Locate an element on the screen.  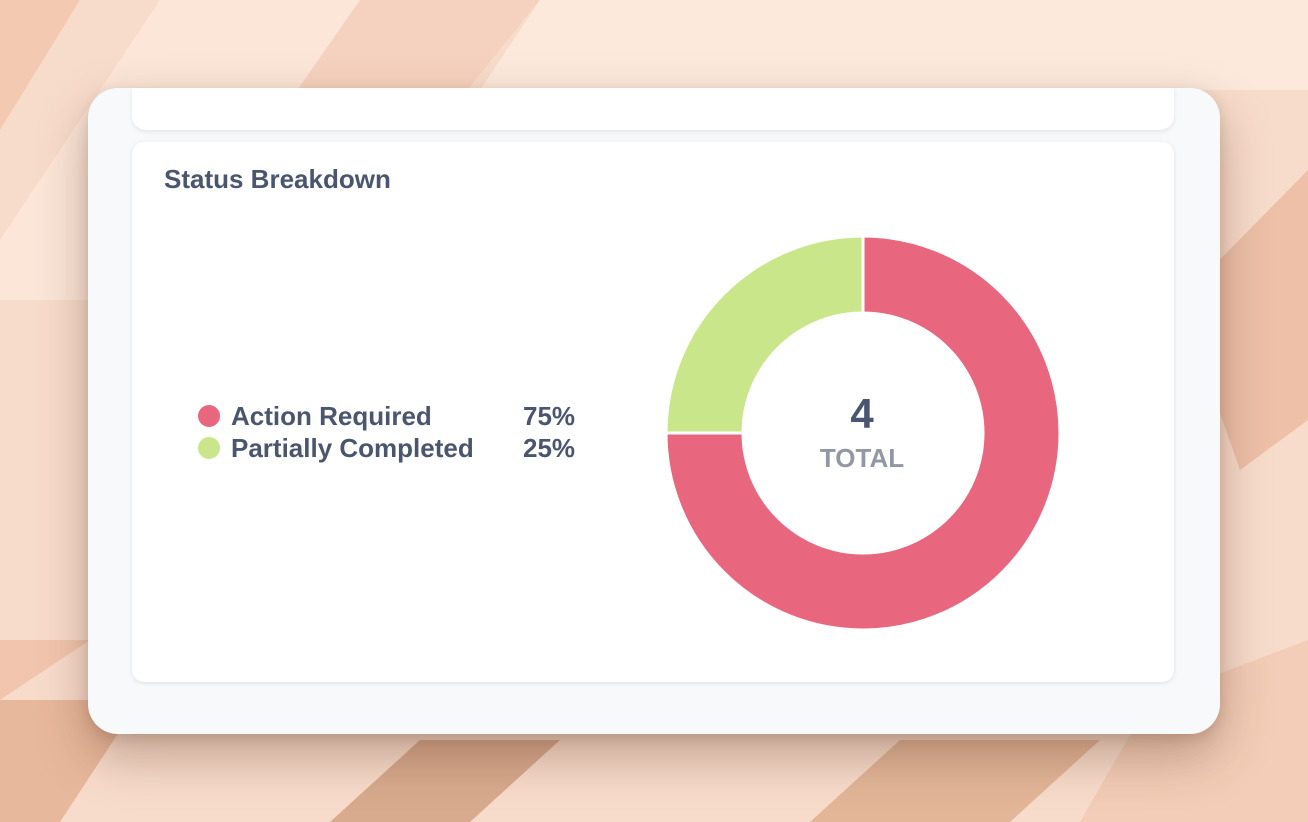
donut-chart is located at coordinates (863, 433).